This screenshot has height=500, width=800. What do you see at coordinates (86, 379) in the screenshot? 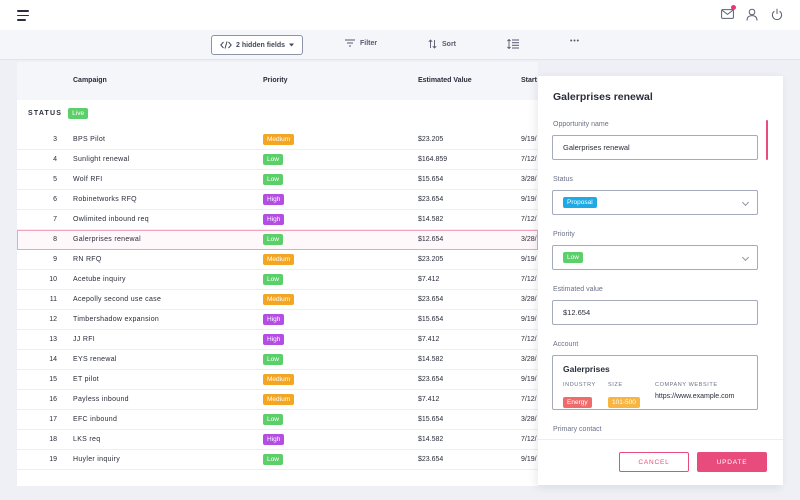
I see `campaign-name: ET pilot` at bounding box center [86, 379].